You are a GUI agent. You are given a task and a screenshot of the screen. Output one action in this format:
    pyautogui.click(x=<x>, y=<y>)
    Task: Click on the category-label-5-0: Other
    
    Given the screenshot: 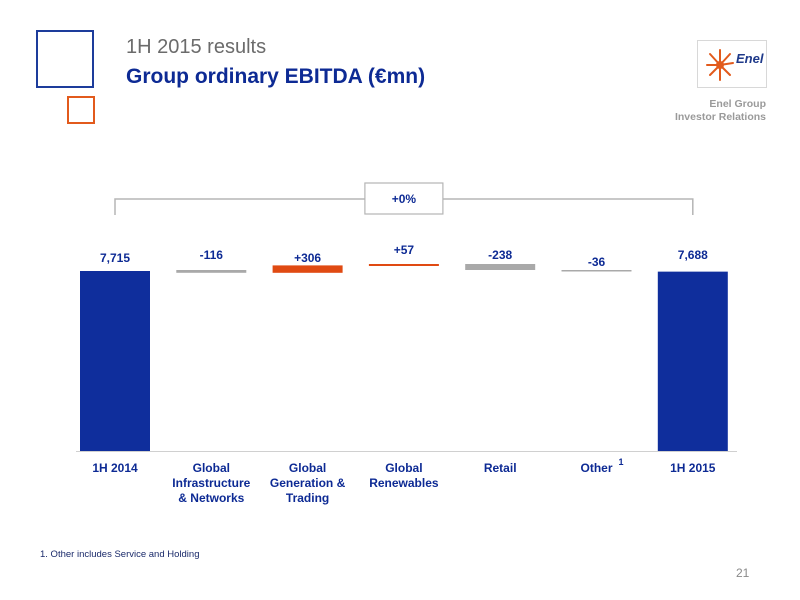 What is the action you would take?
    pyautogui.click(x=596, y=468)
    